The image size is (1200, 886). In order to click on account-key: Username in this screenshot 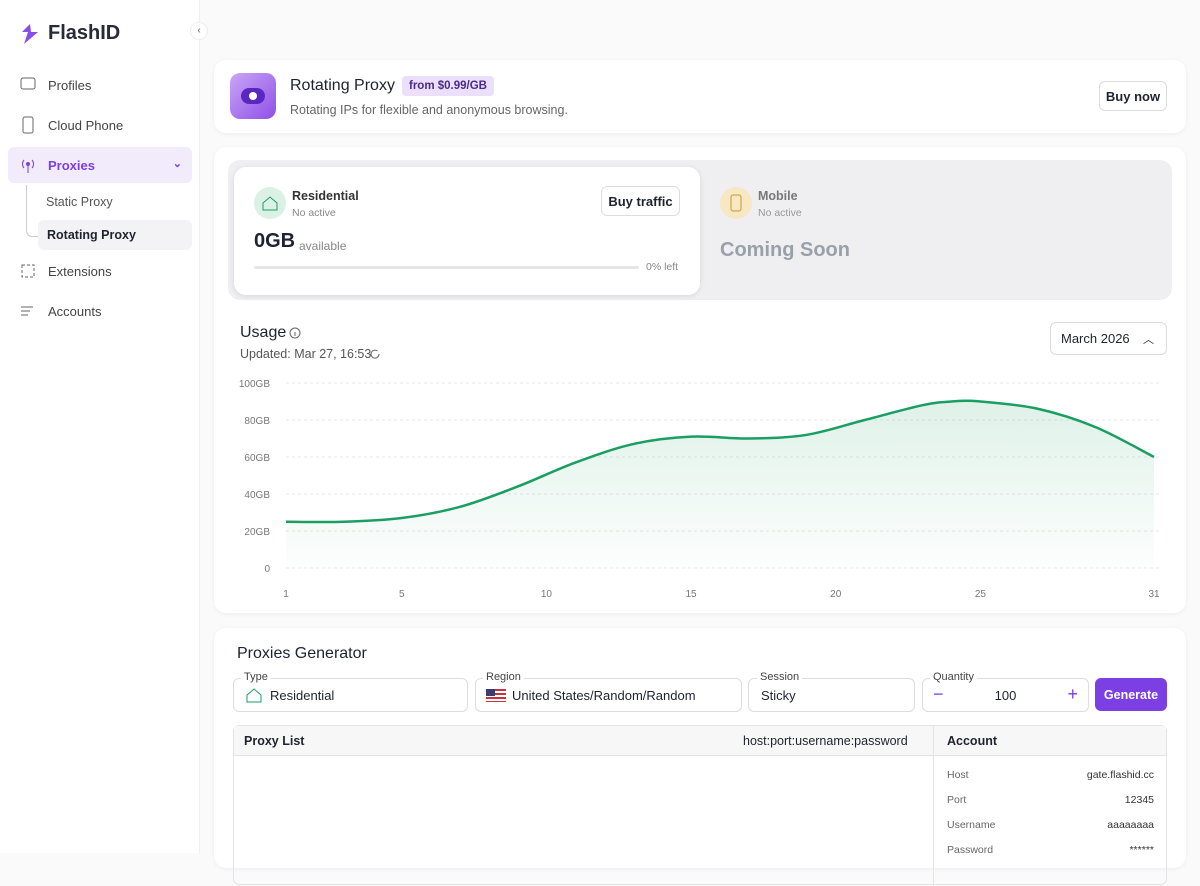, I will do `click(971, 825)`.